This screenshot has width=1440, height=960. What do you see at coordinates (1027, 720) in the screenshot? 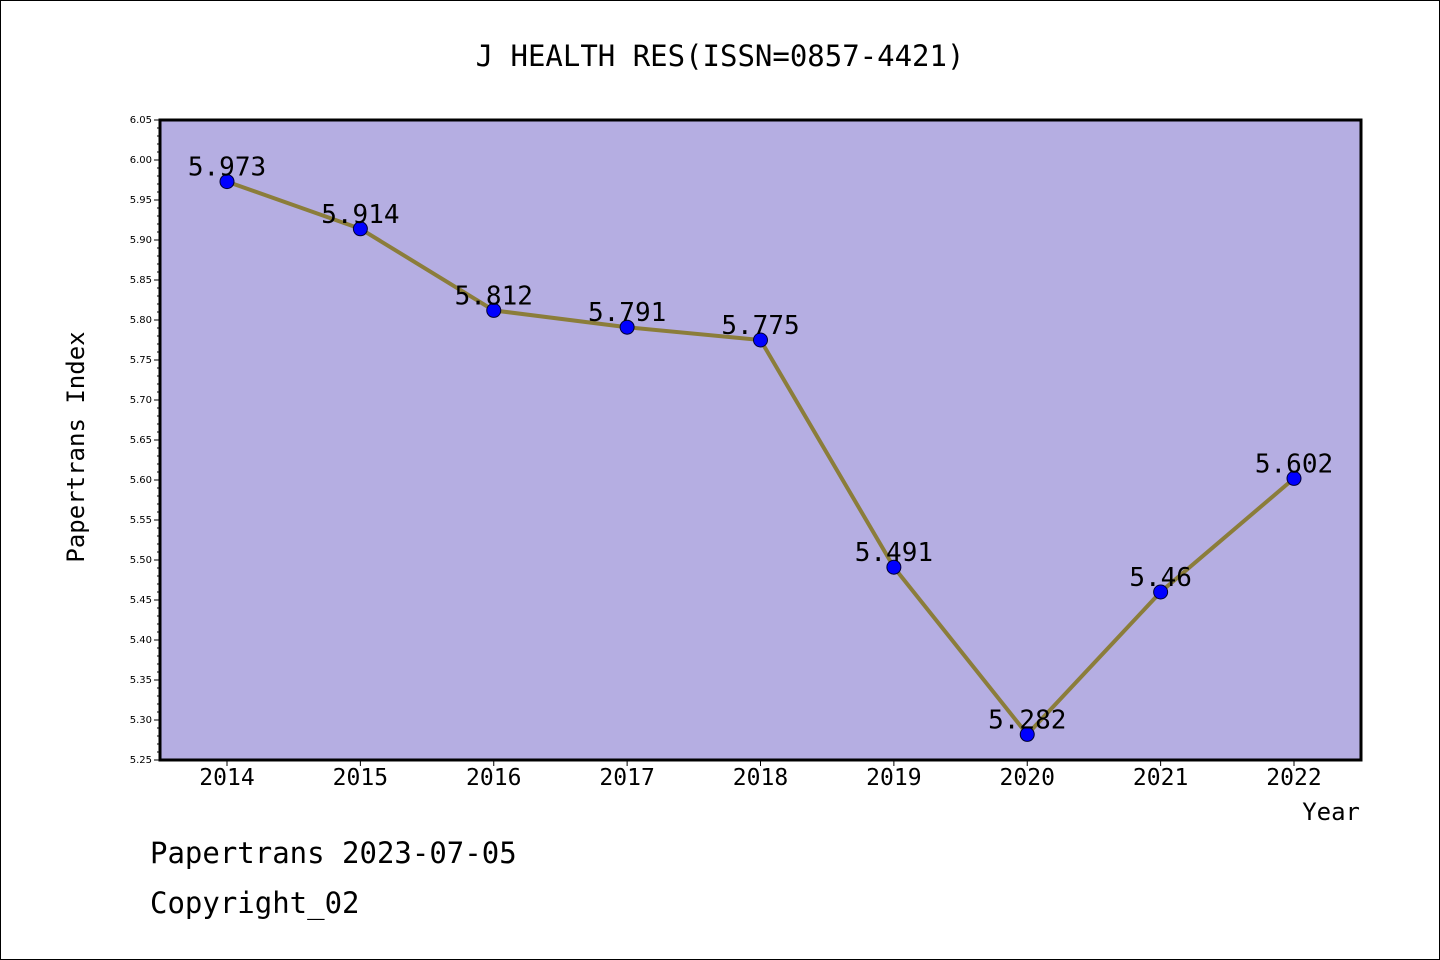
I see `data-label: 5.282` at bounding box center [1027, 720].